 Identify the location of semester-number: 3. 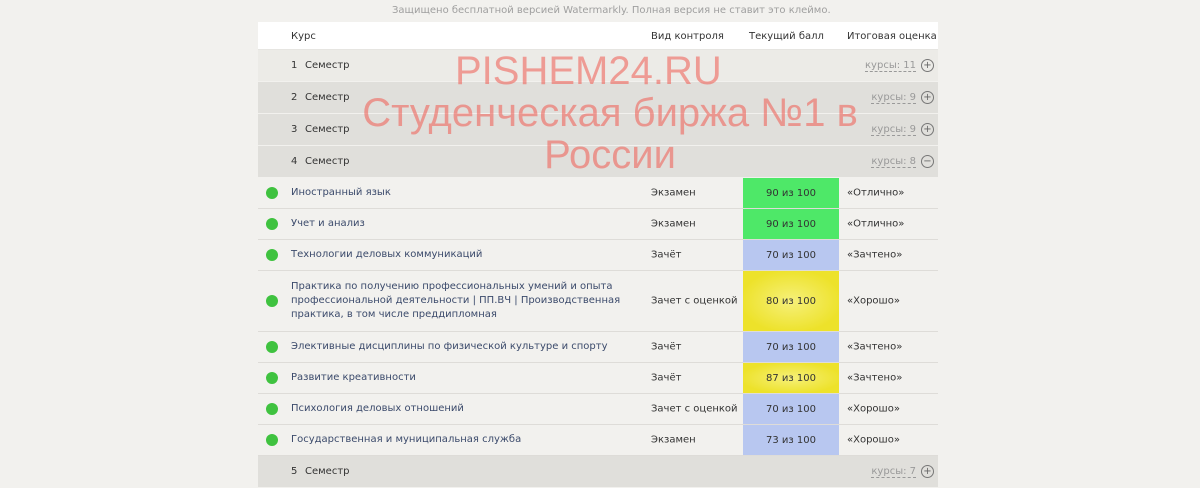
(294, 129).